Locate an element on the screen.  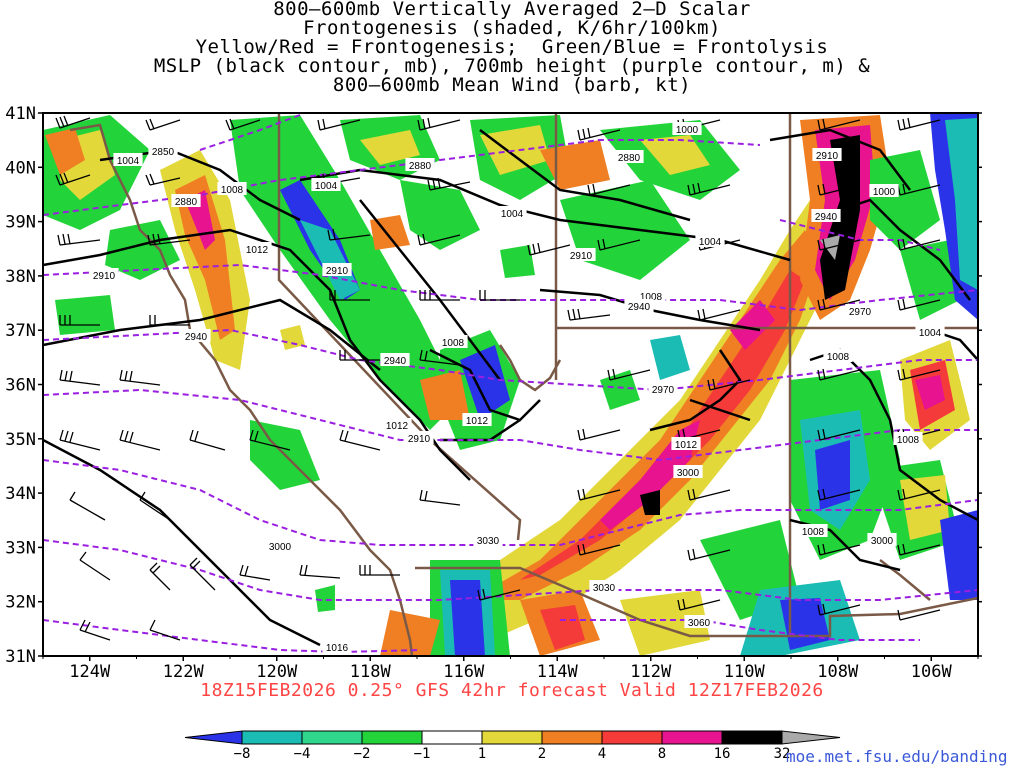
lon-axis: 124W 122W 120W 118W 116W 114W 112W 110W 108W 106W is located at coordinates (510, 669).